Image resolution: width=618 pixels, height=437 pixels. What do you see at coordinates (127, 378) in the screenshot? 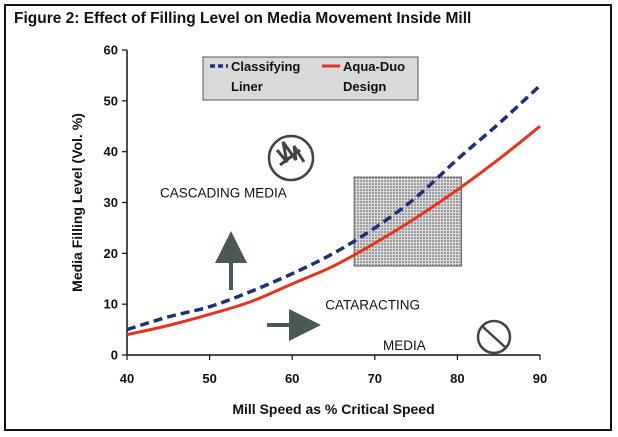
I see `x-tick-label: 40` at bounding box center [127, 378].